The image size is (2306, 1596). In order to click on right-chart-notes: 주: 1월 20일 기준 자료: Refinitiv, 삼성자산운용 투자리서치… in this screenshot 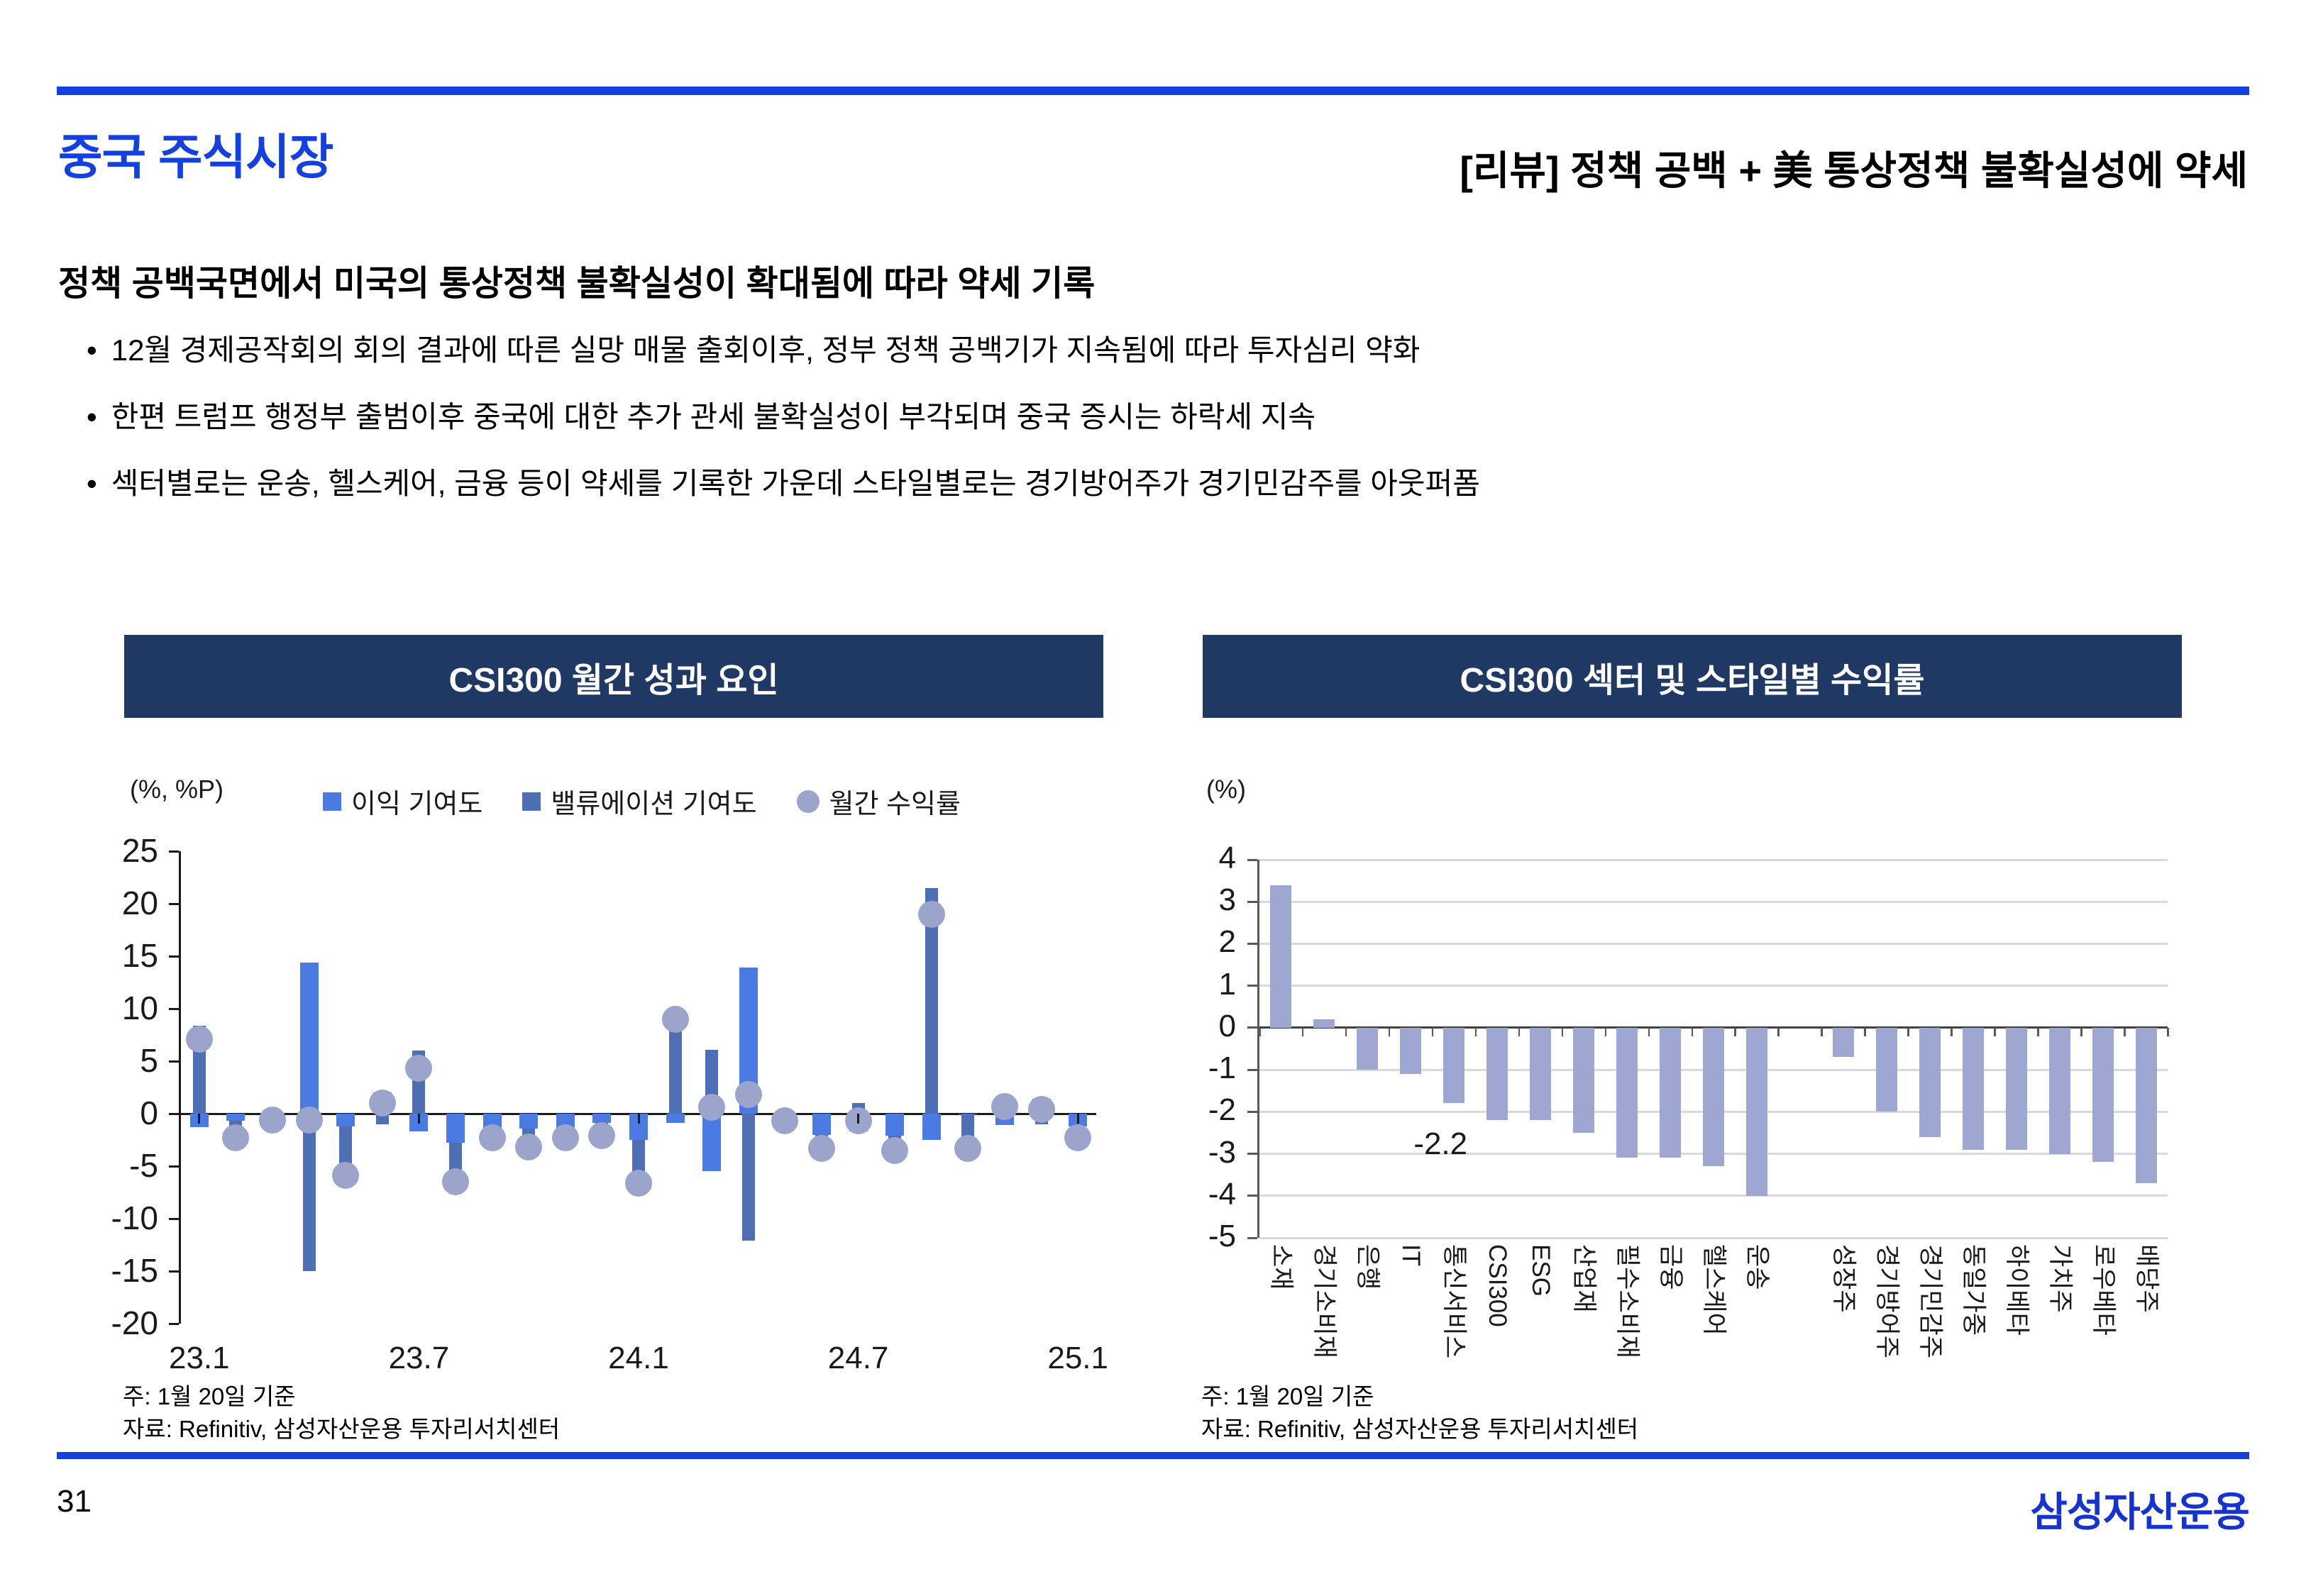, I will do `click(1419, 1413)`.